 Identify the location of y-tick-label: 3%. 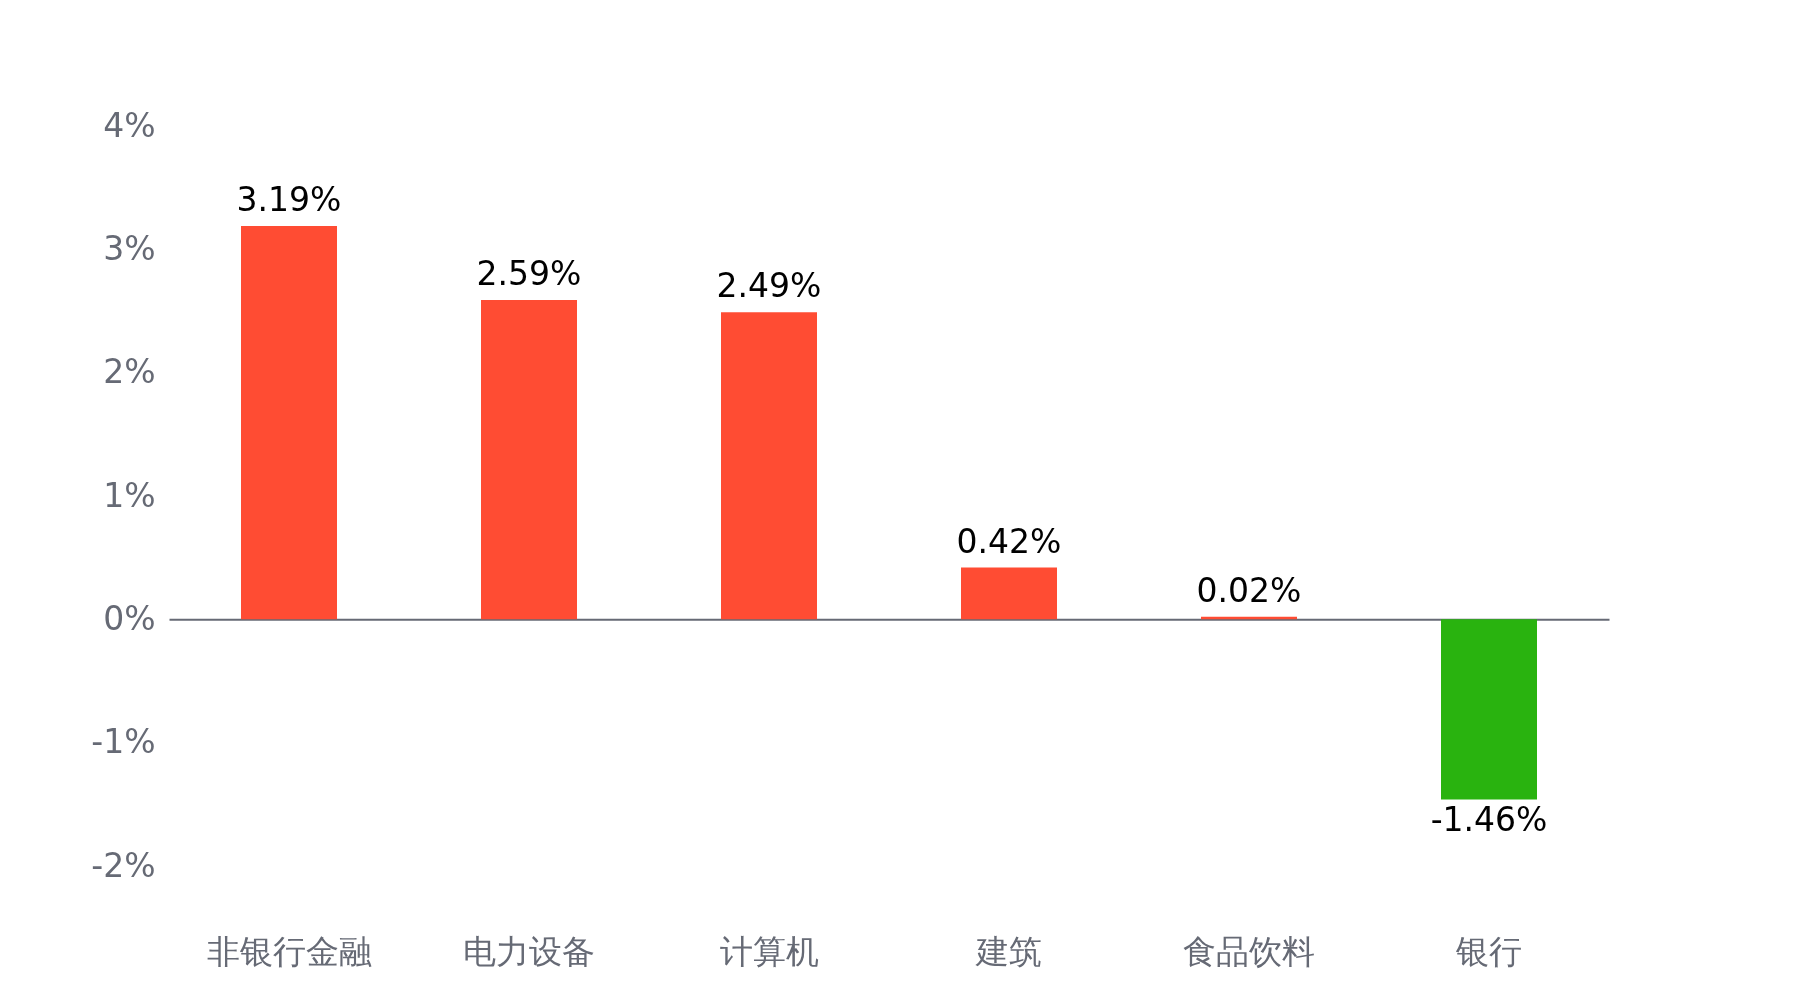
(129, 248).